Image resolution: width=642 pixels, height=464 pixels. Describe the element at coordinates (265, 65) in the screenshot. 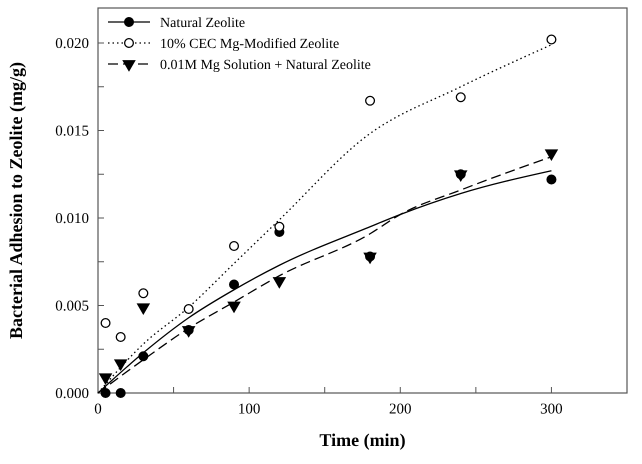

I see `legend-label: 0.01M Mg Solution + Natural Zeolite` at that location.